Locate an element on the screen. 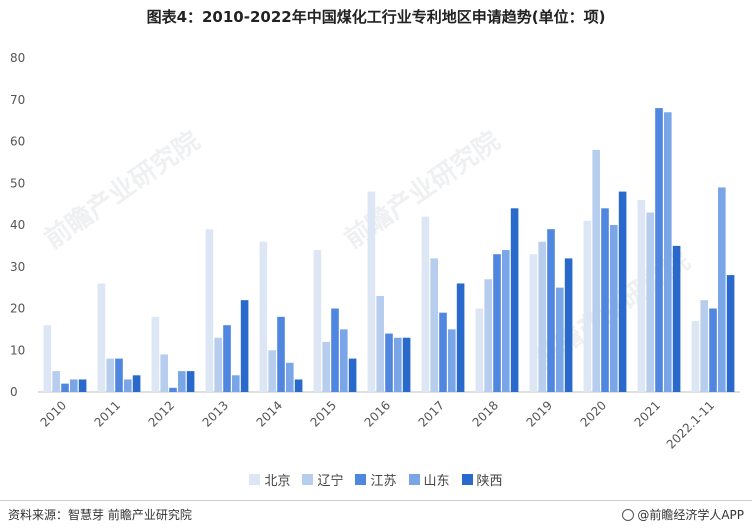 This screenshot has width=752, height=532. y-tick-label: 40 is located at coordinates (17, 225).